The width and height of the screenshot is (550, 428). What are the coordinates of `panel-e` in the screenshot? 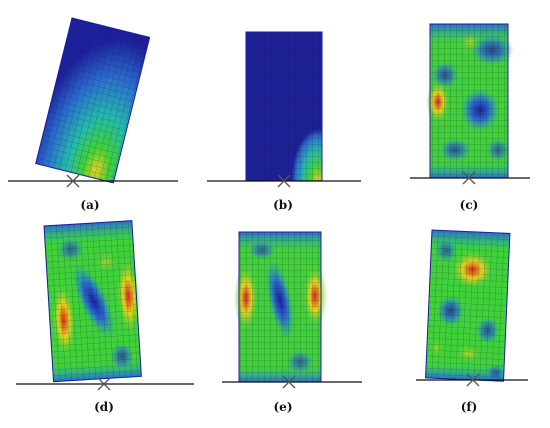 It's located at (292, 310).